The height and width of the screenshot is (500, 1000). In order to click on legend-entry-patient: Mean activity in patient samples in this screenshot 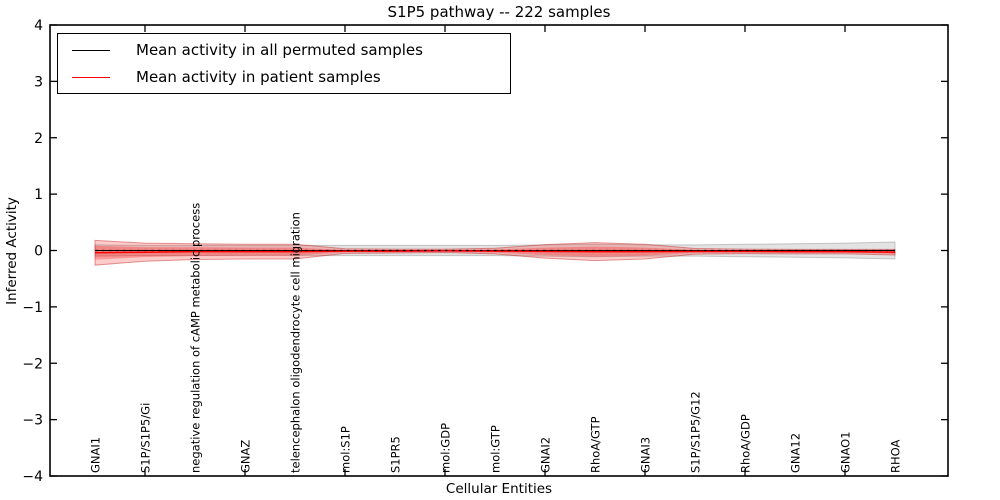, I will do `click(287, 77)`.